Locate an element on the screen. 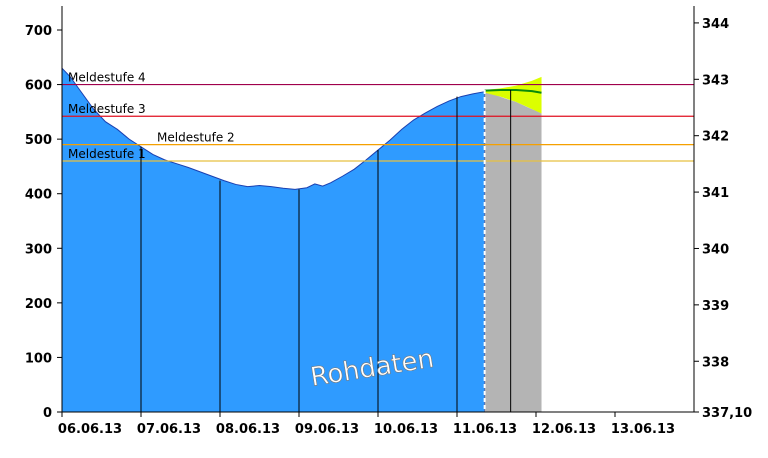 The image size is (768, 458). threshold-label: Meldestufe 3 is located at coordinates (107, 109).